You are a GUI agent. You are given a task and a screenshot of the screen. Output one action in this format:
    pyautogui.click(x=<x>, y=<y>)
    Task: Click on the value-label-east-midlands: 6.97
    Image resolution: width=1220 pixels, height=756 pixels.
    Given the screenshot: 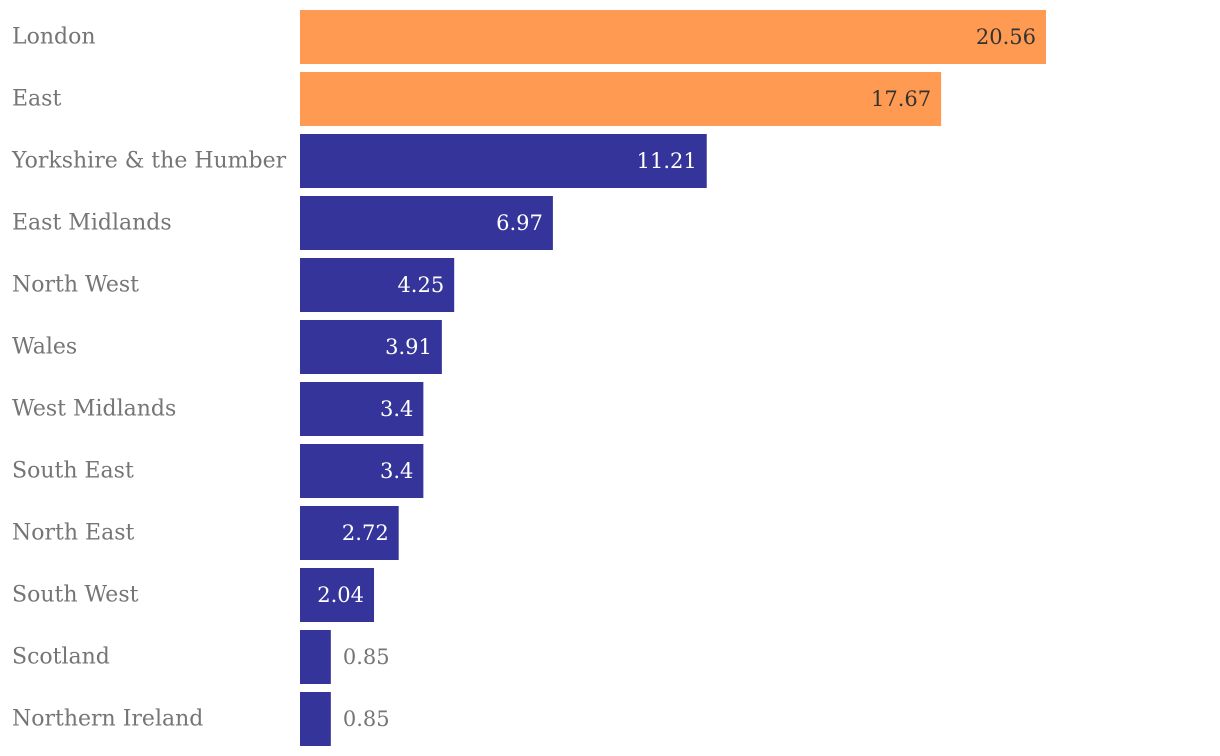 What is the action you would take?
    pyautogui.click(x=519, y=223)
    